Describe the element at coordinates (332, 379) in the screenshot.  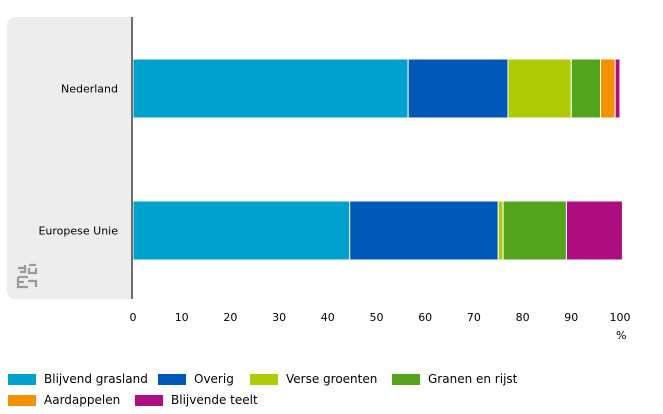
I see `legend-label: Verse groenten` at that location.